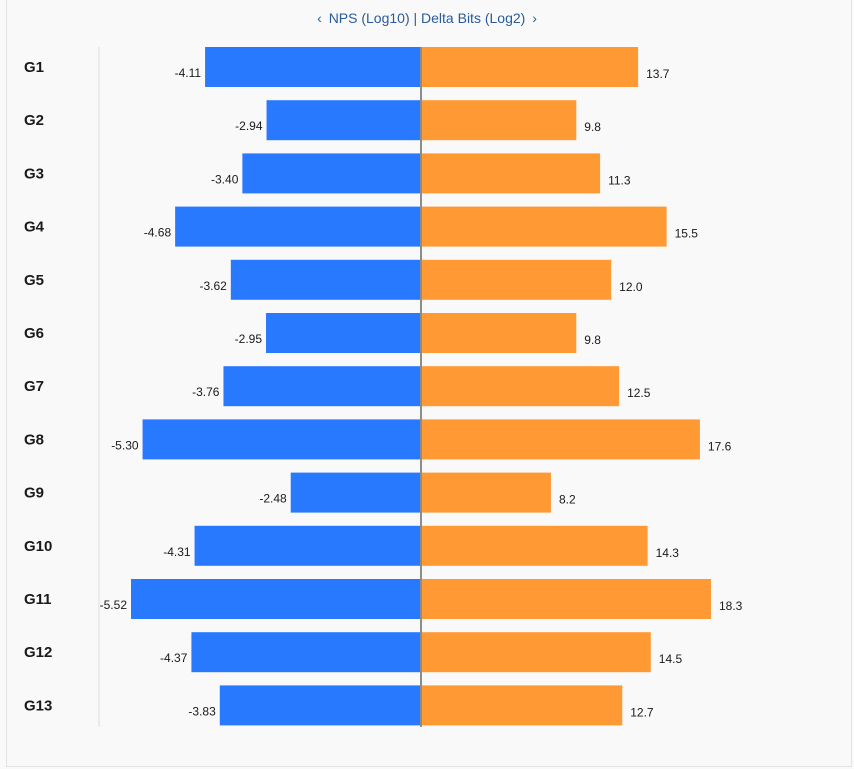 Image resolution: width=854 pixels, height=769 pixels. I want to click on right-bar-value-label: 13.7, so click(658, 74).